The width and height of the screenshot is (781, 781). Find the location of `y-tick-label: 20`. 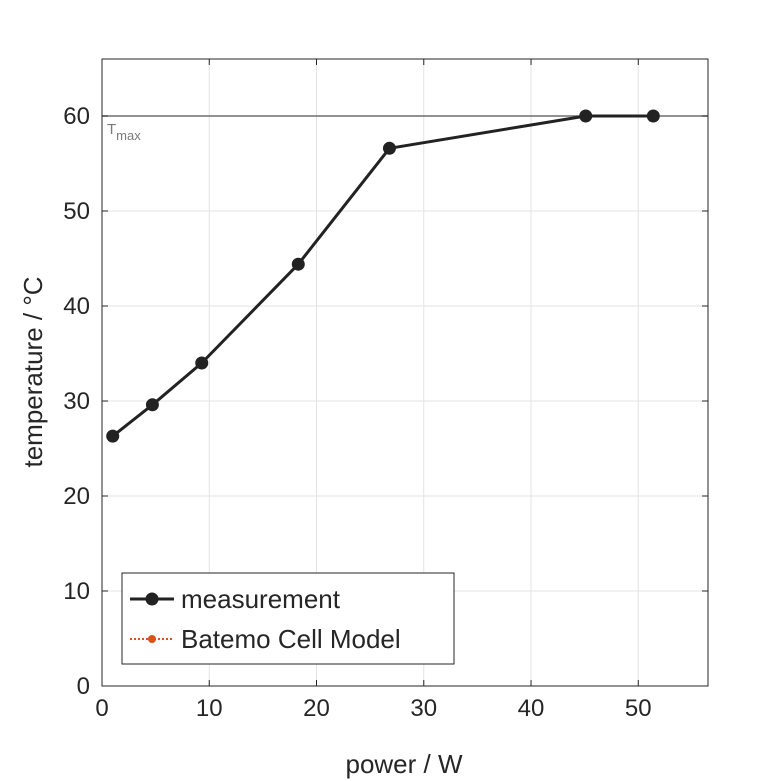

y-tick-label: 20 is located at coordinates (76, 496).